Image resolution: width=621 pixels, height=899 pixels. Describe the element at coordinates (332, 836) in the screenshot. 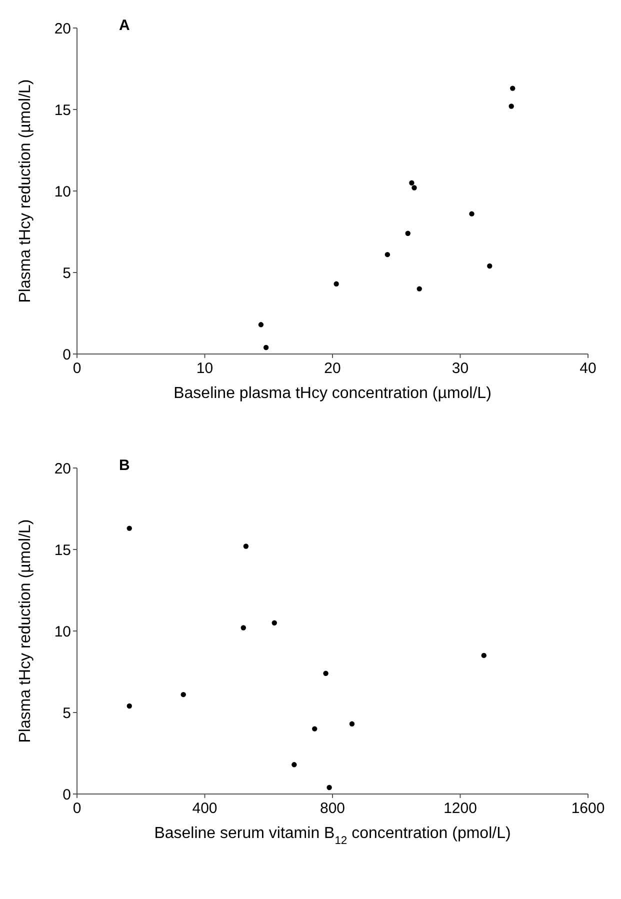

I see `x-axis-title: Baseline serum vitamin B$_{12}$ concentration (pmol/L)` at that location.